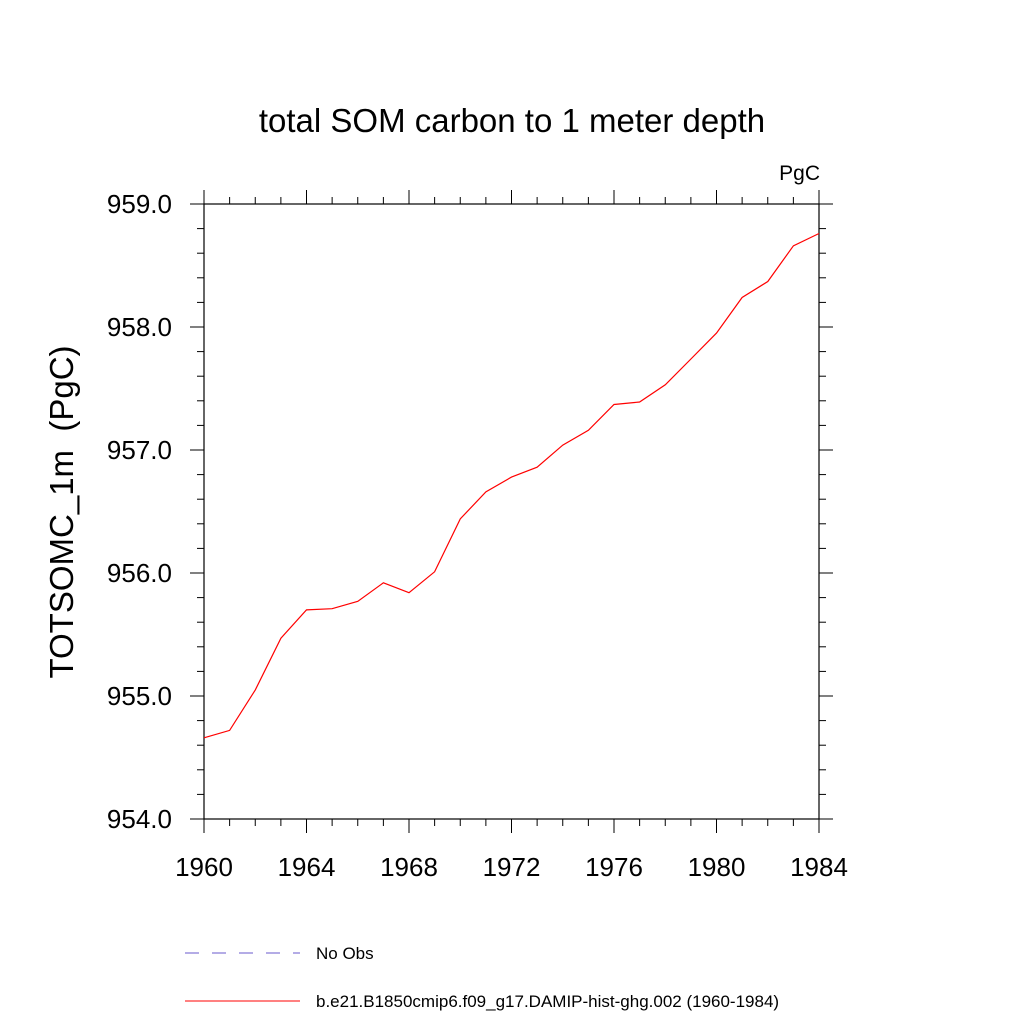  I want to click on x-tick-label: 1976, so click(614, 867).